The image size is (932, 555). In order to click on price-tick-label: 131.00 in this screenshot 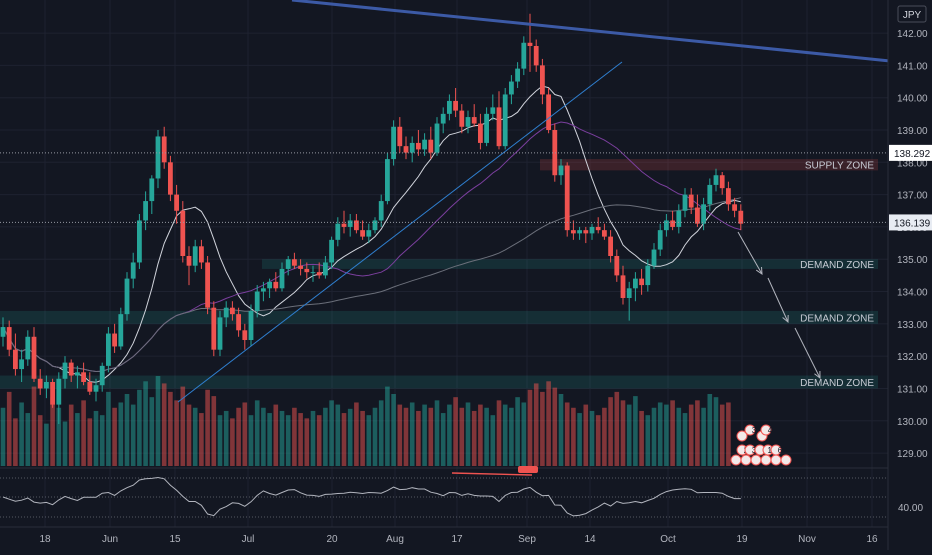, I will do `click(912, 389)`.